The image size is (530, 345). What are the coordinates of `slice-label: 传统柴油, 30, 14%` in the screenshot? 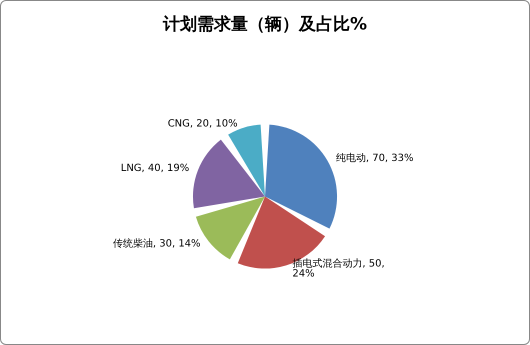 It's located at (156, 243).